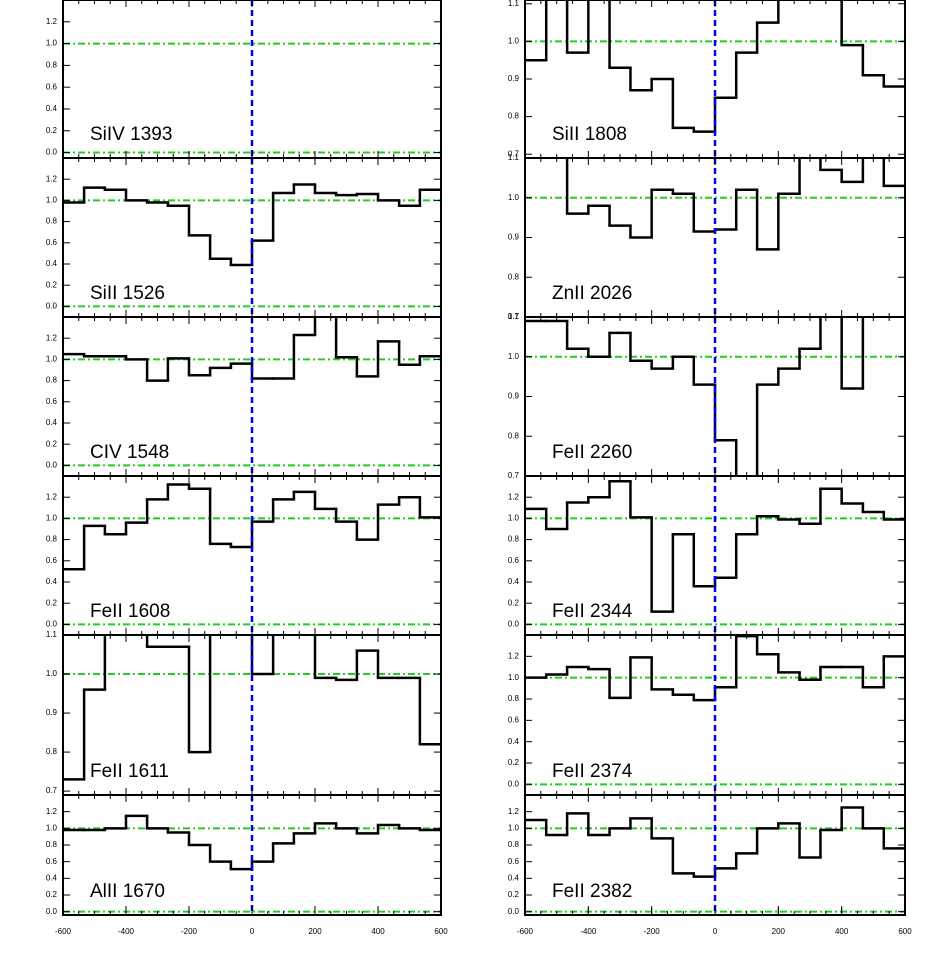 The width and height of the screenshot is (927, 955). Describe the element at coordinates (592, 891) in the screenshot. I see `panel-title: FeII 2382` at that location.